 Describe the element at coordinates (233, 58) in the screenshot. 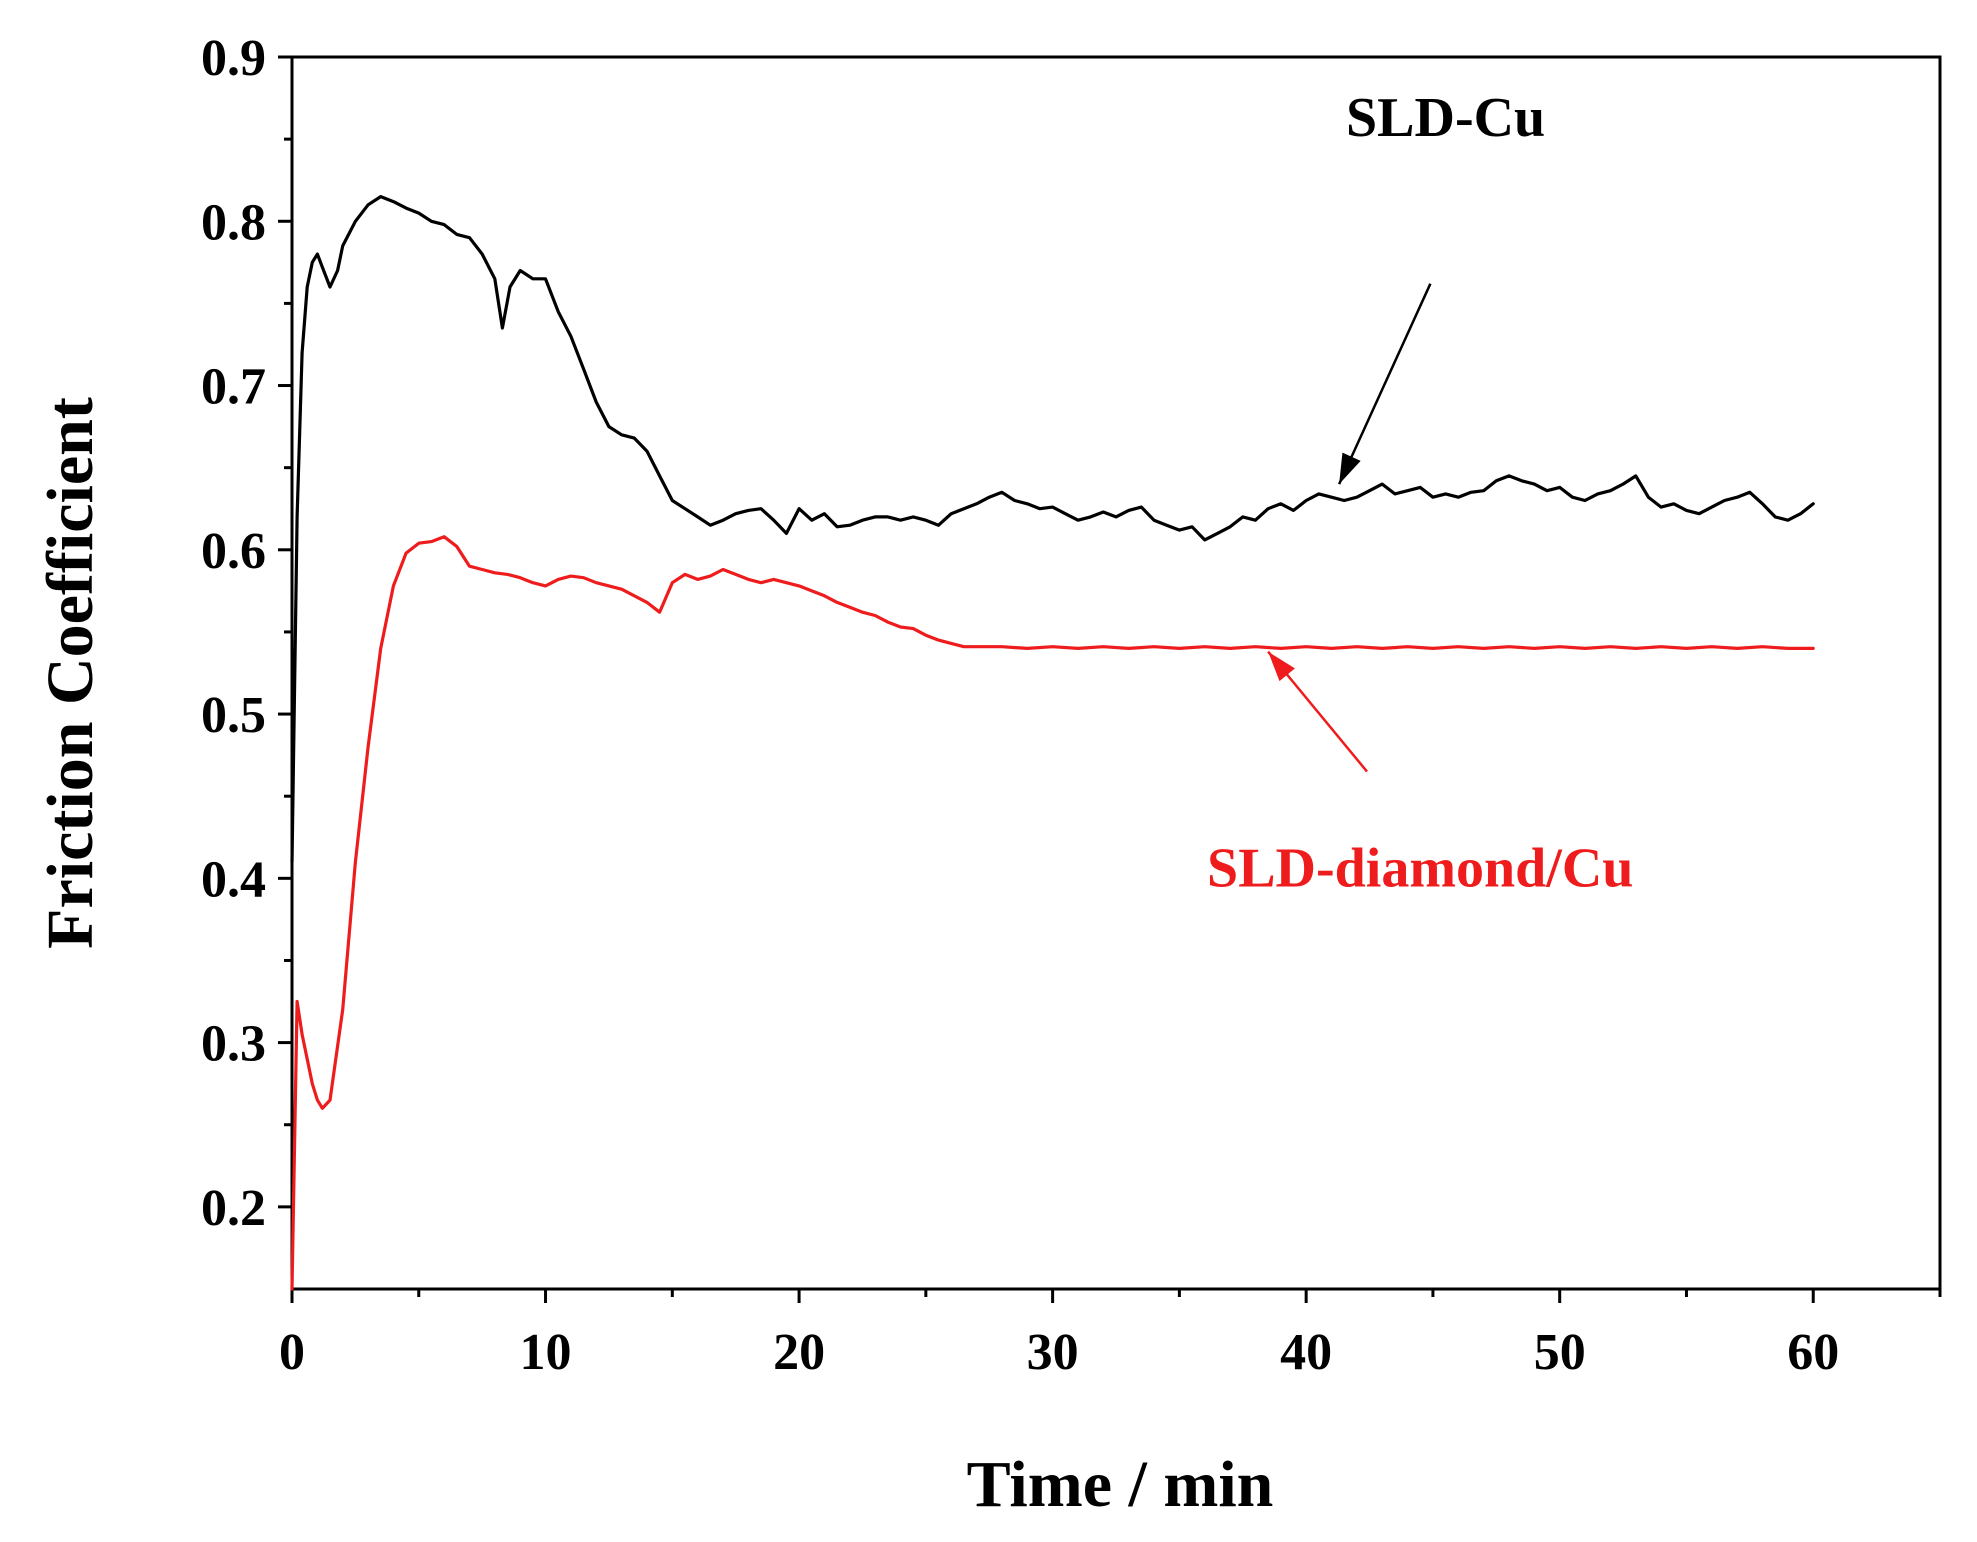

I see `y-tick-label: 0.9` at that location.